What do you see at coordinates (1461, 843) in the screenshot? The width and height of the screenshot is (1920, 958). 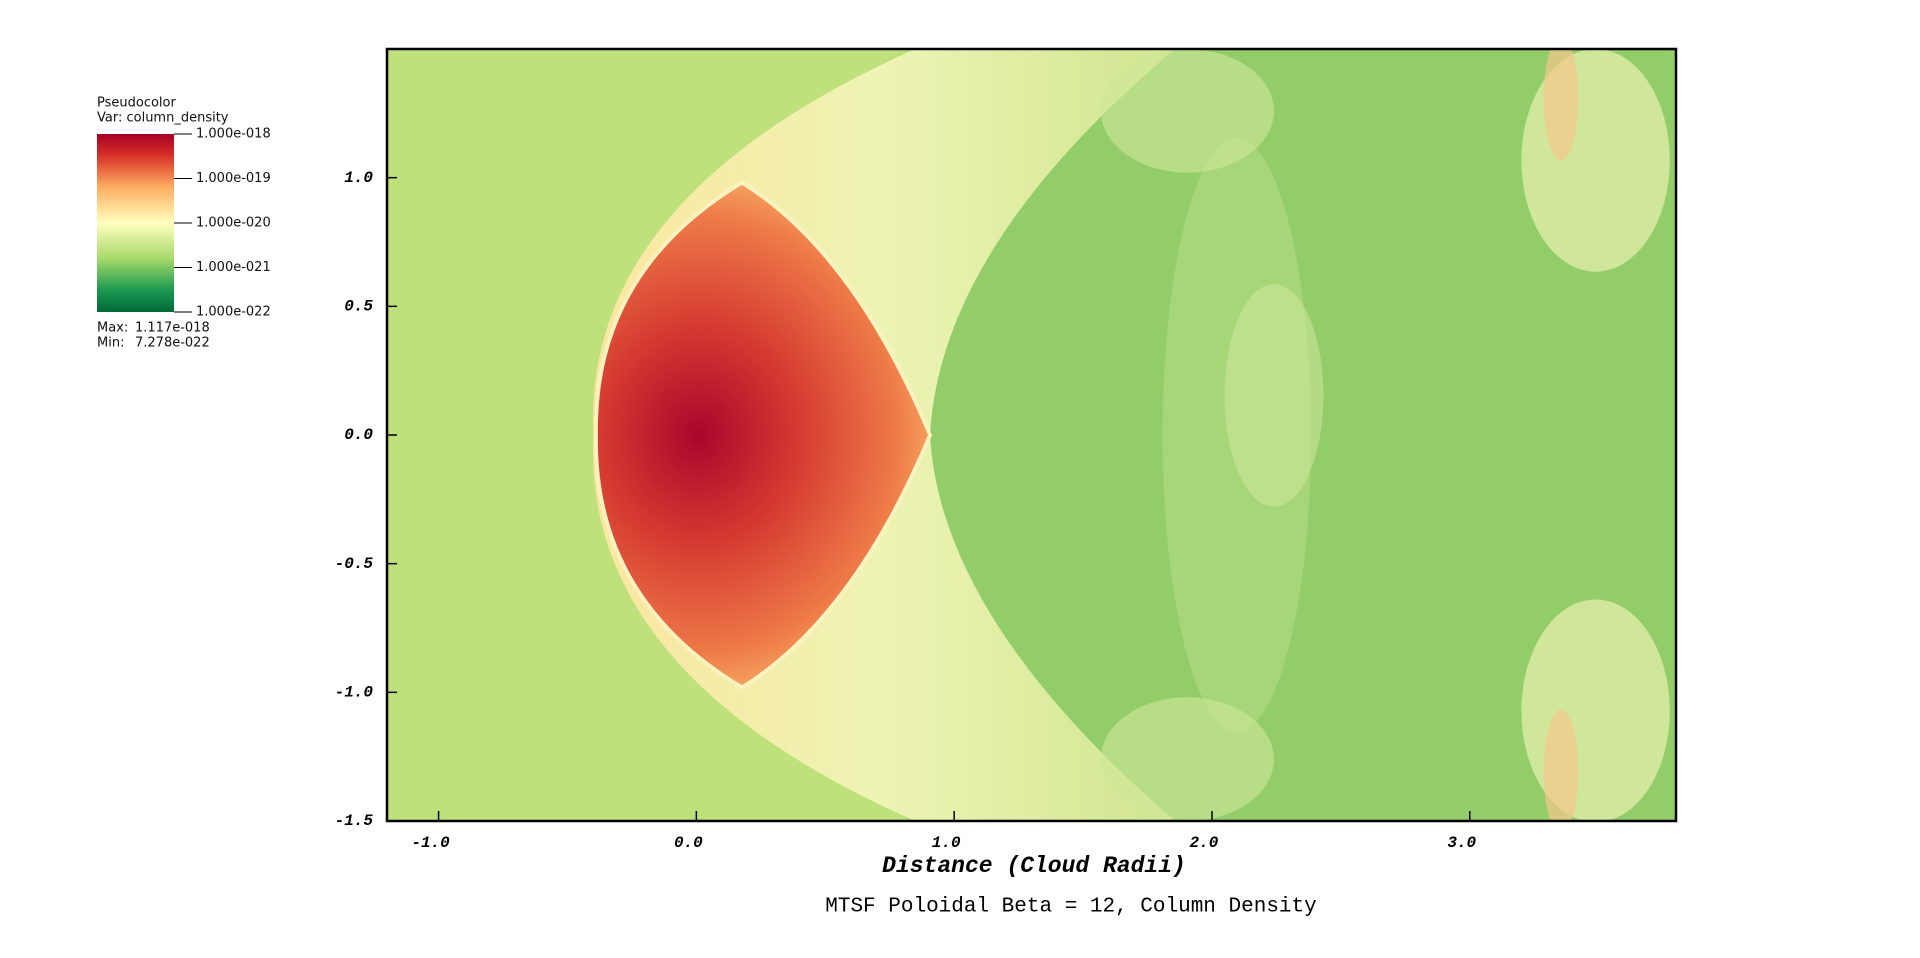 I see `x-tick-label: 3.0` at bounding box center [1461, 843].